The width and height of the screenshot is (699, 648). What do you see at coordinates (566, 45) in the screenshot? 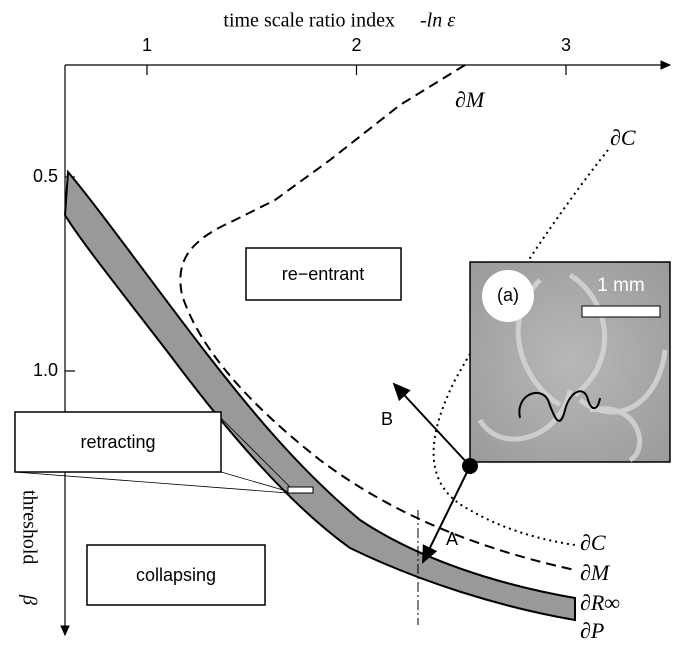
I see `x-tick-label: 3` at bounding box center [566, 45].